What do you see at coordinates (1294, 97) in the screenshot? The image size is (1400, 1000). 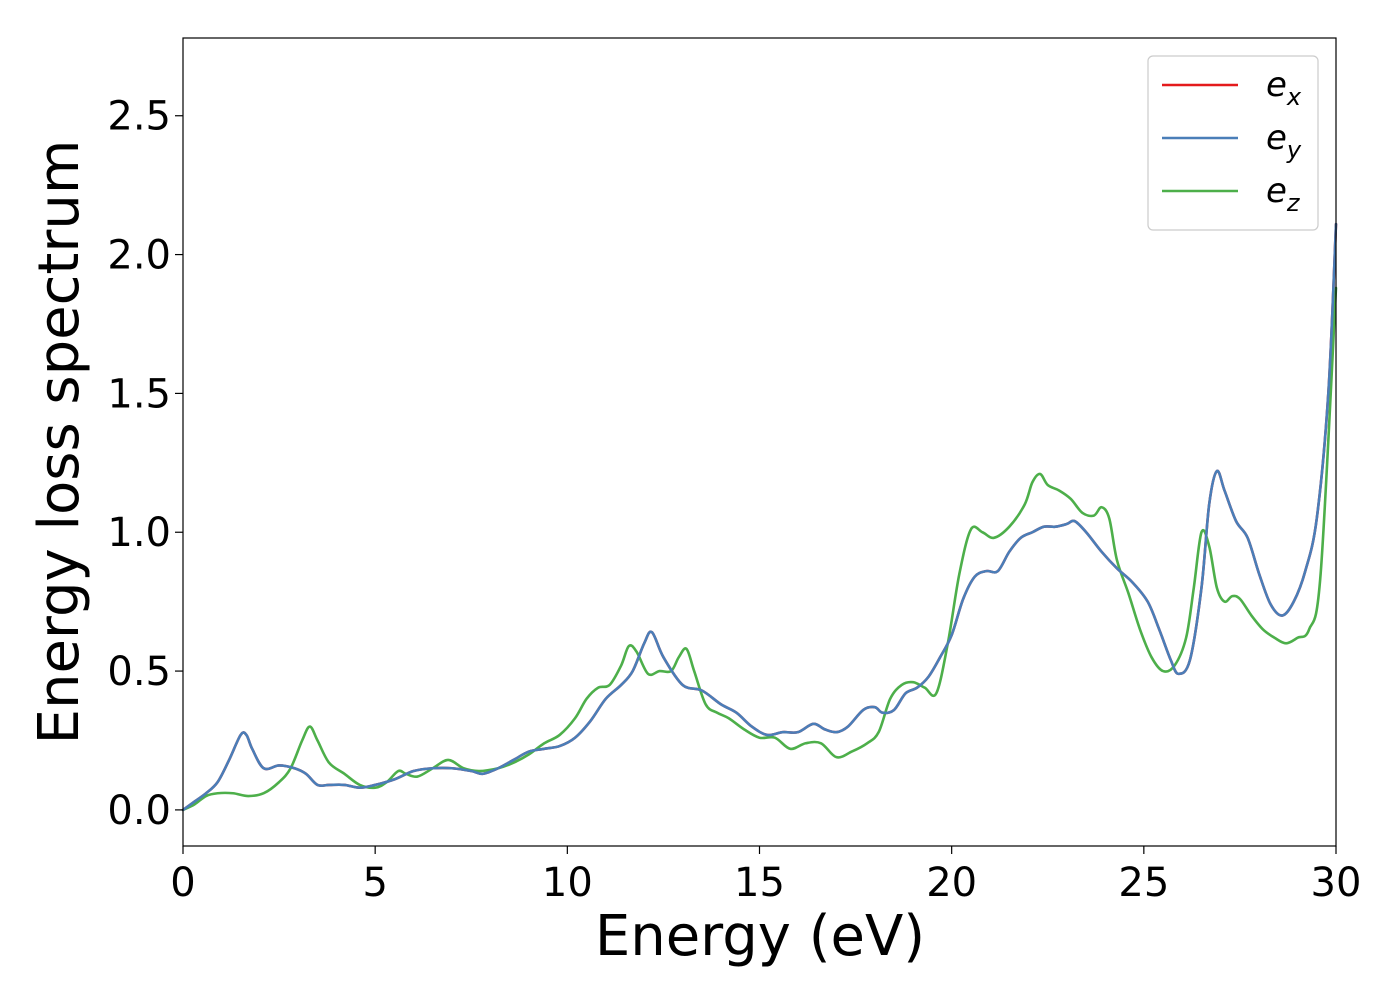 I see `legend-label-subscript: x` at bounding box center [1294, 97].